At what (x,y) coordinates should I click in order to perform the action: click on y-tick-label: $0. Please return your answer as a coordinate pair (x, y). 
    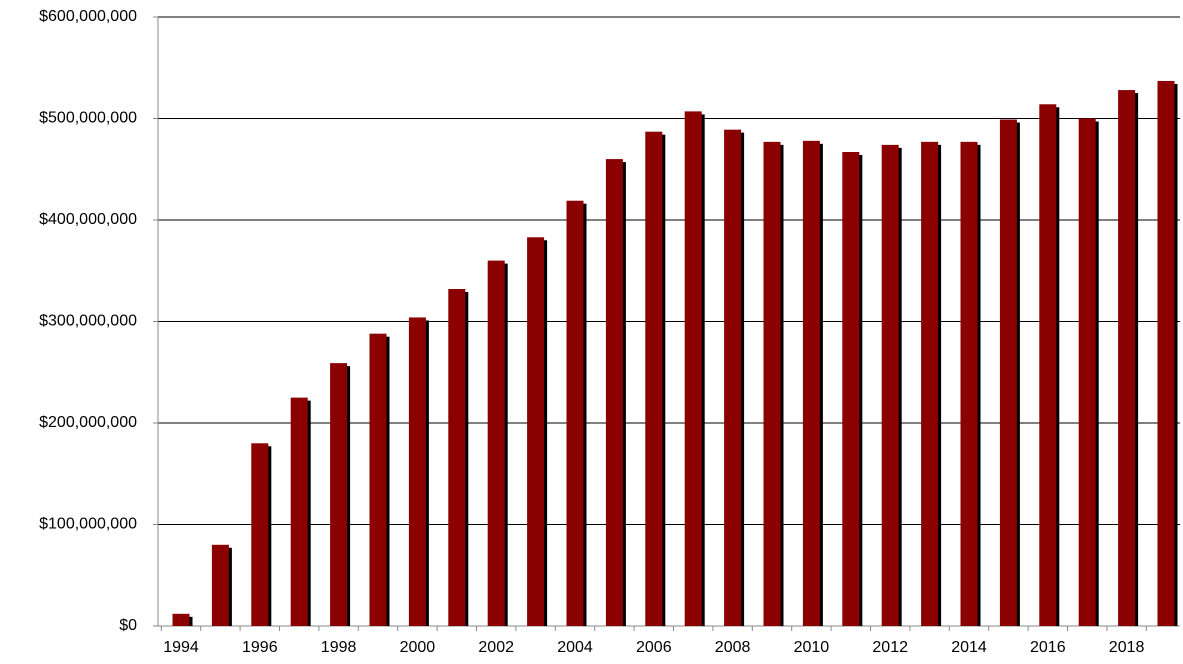
    Looking at the image, I should click on (128, 625).